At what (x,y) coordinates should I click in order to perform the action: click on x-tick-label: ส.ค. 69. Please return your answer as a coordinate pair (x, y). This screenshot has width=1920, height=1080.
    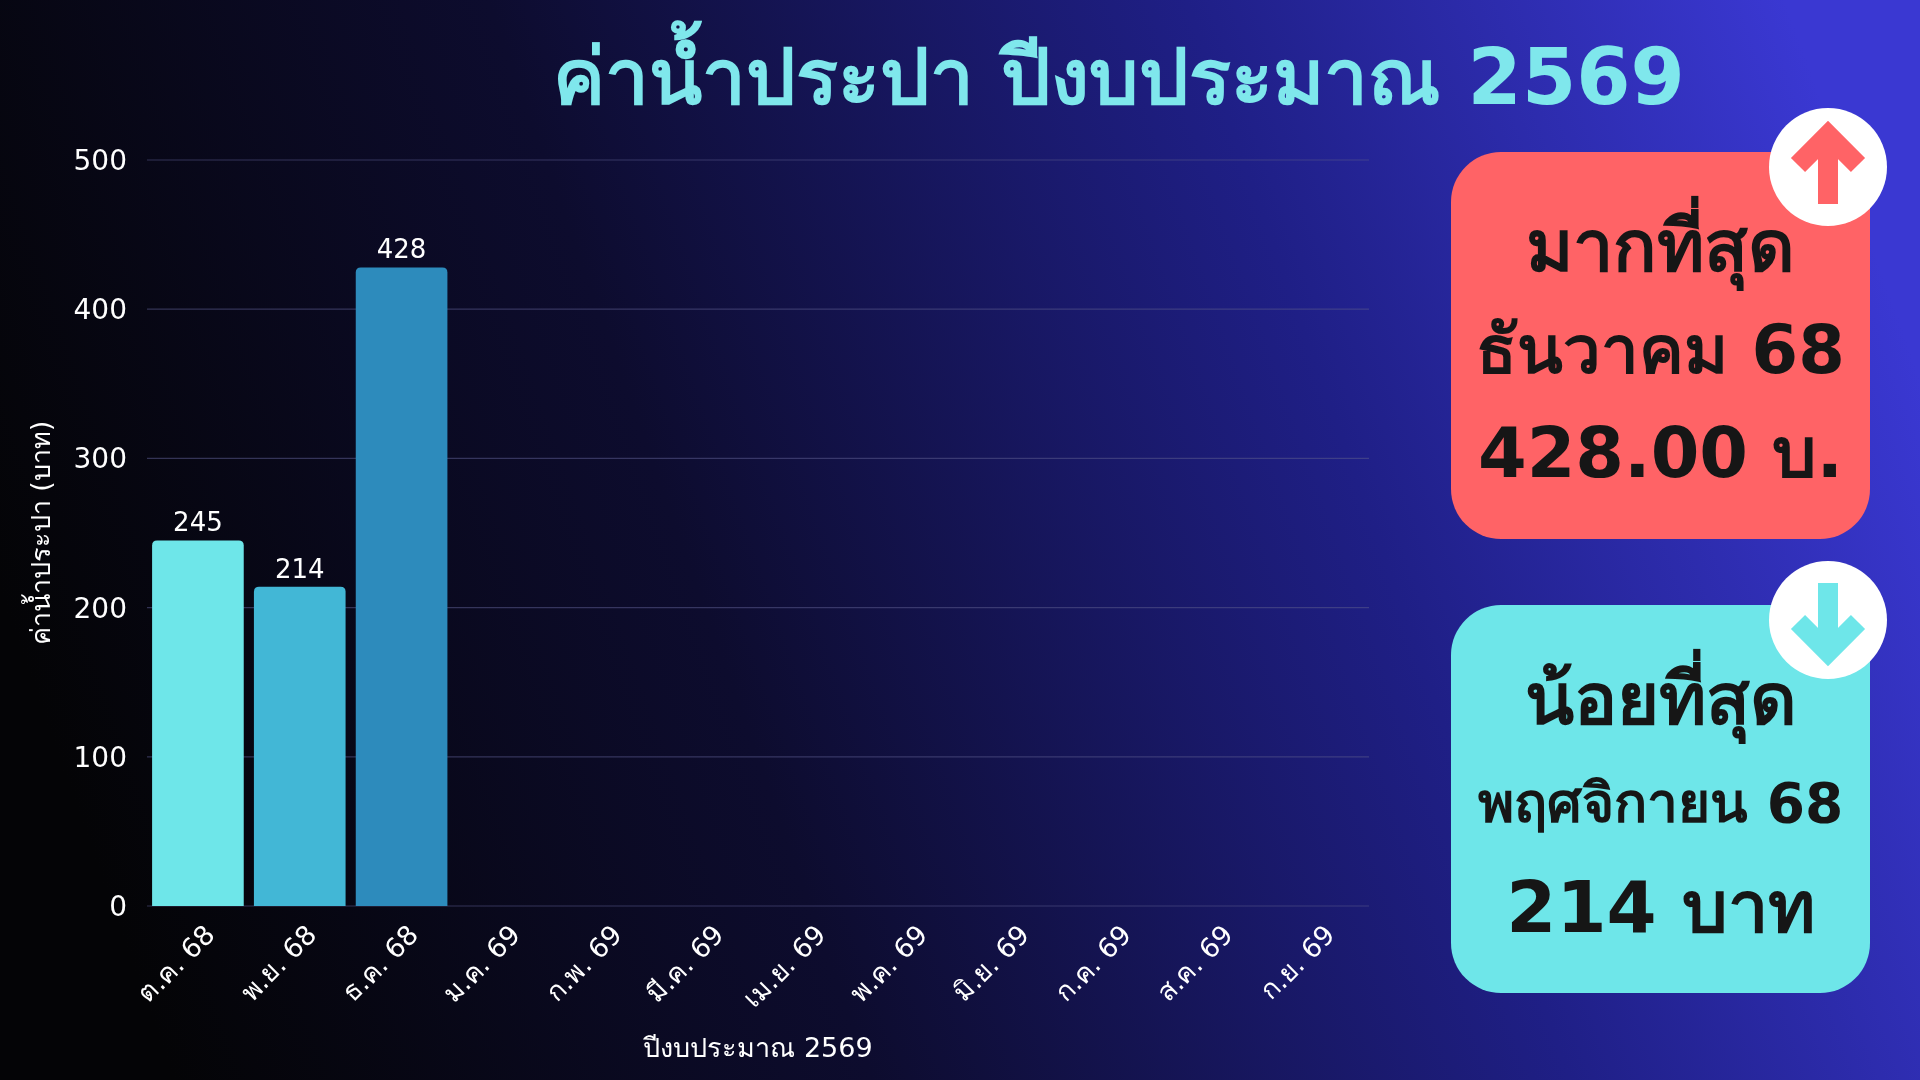
    Looking at the image, I should click on (1194, 963).